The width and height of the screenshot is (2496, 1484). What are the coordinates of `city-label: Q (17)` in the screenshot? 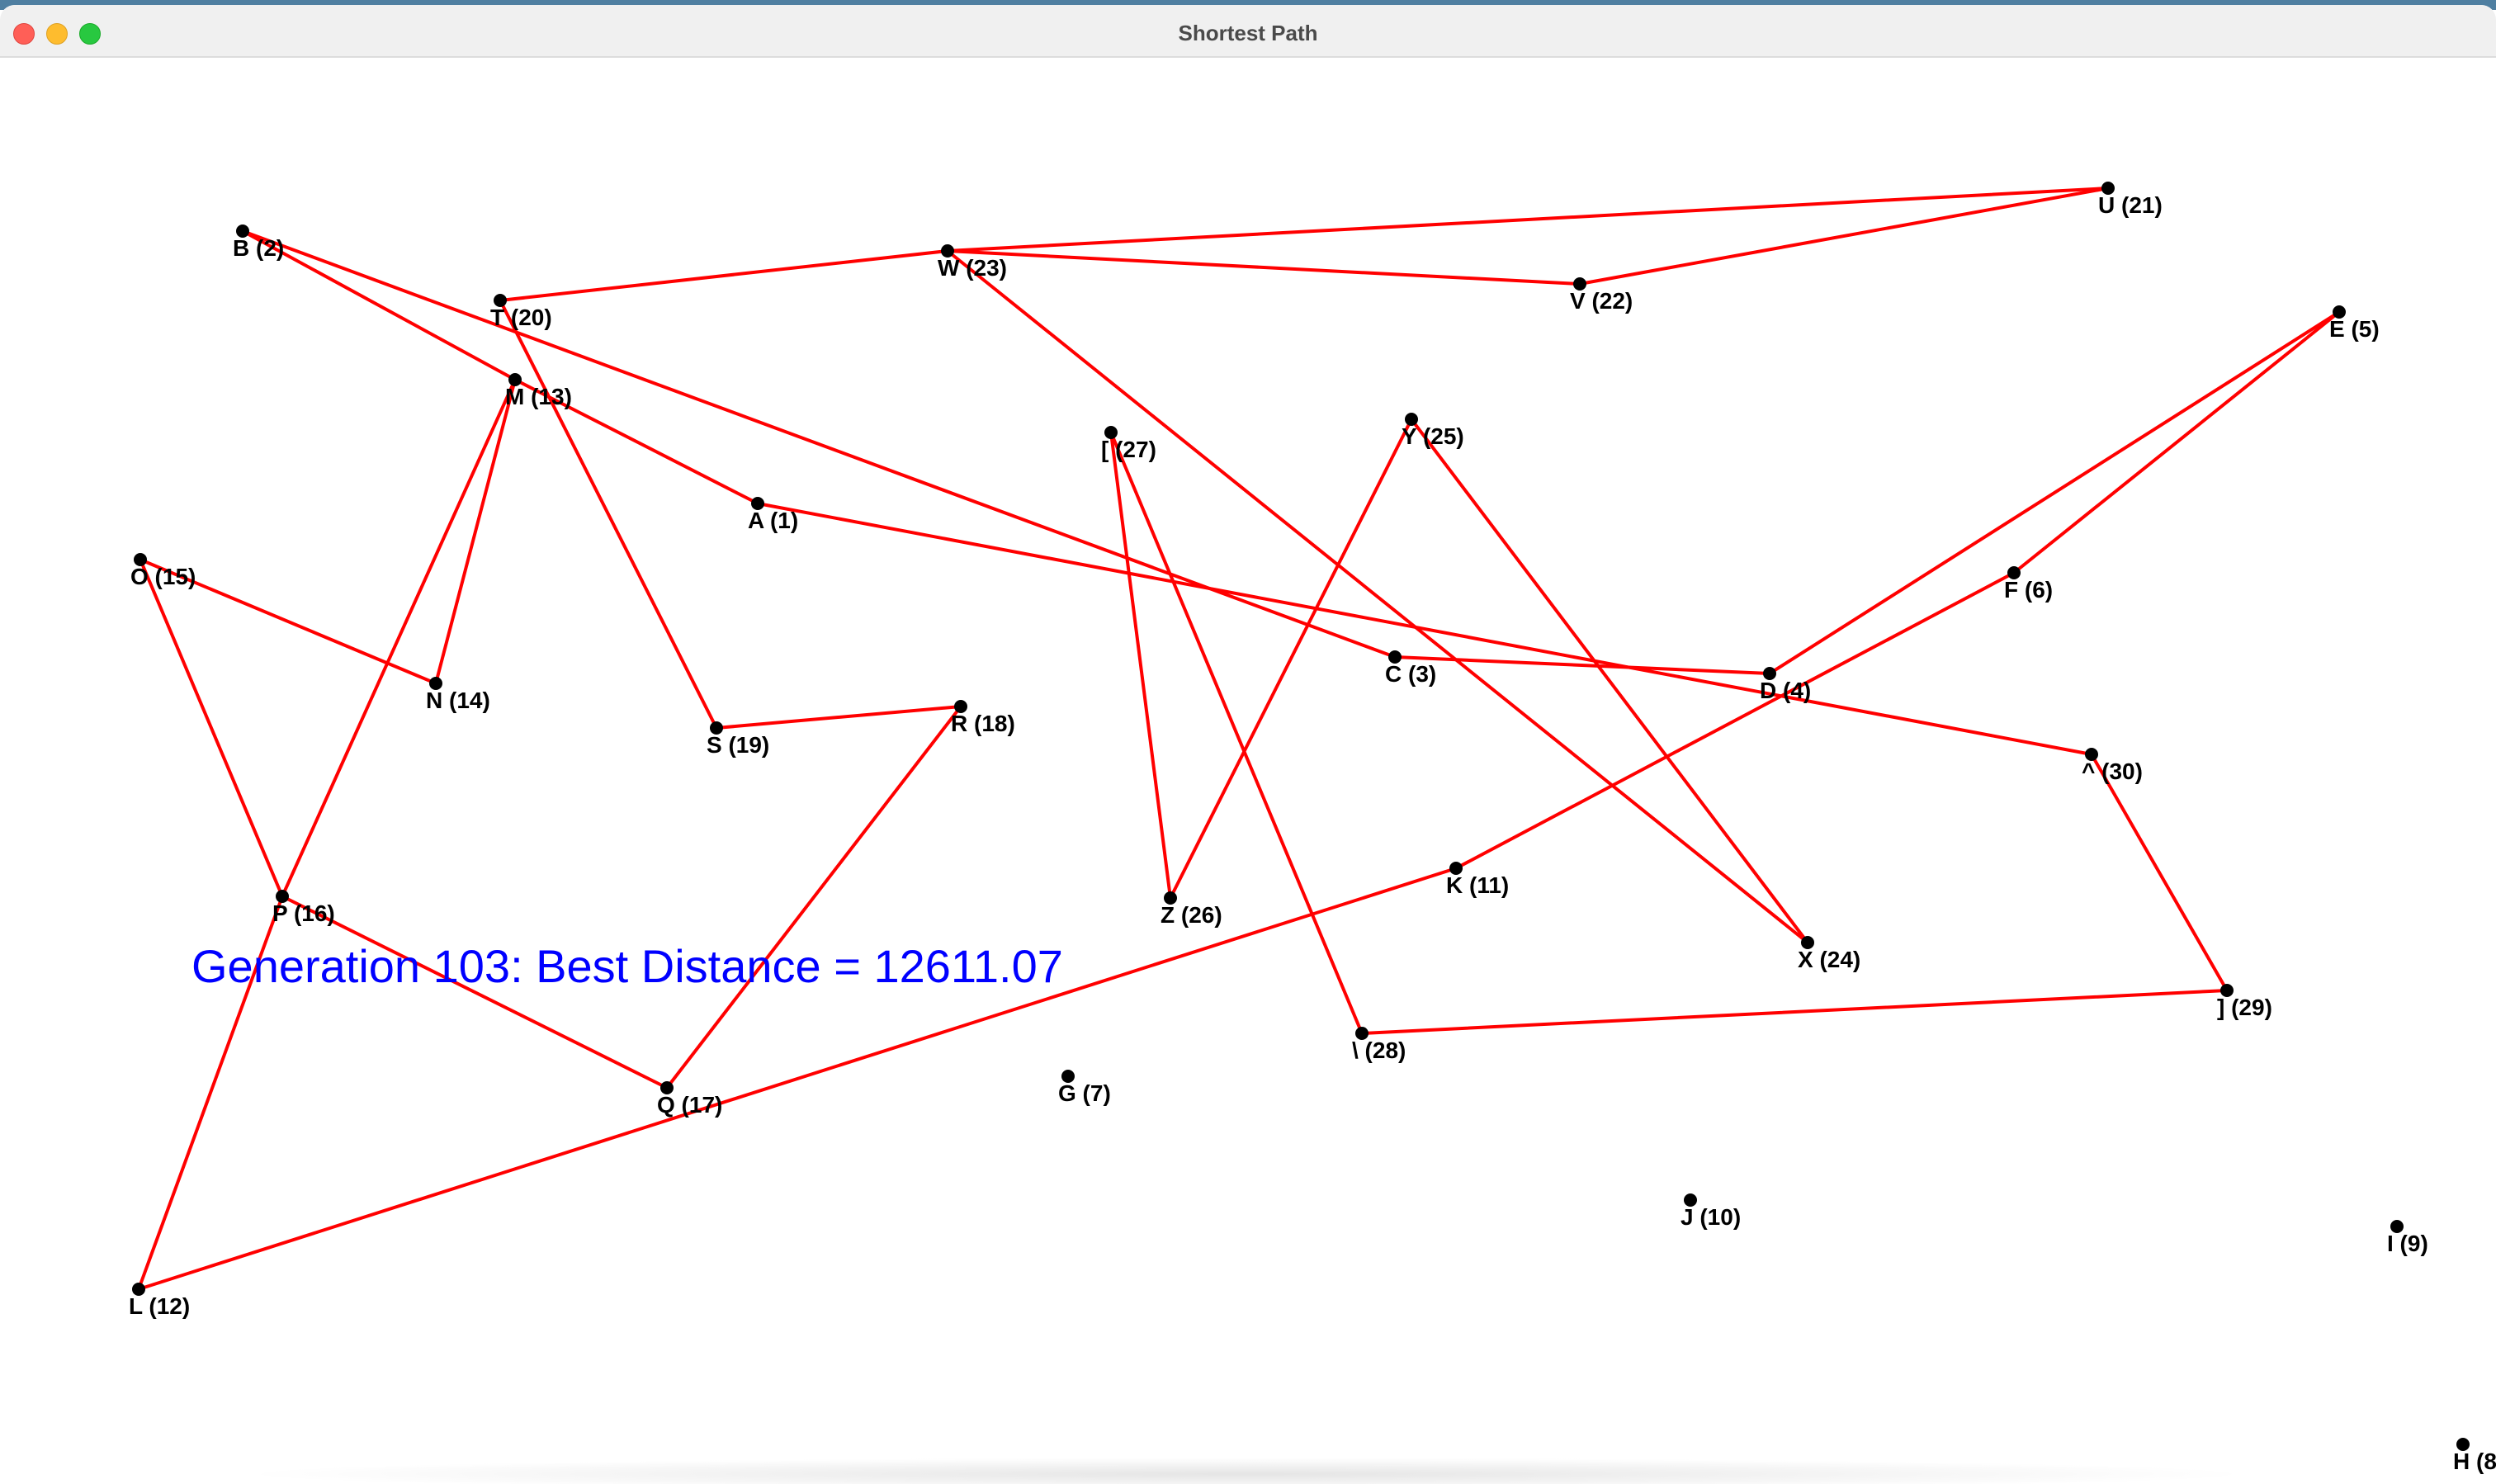 It's located at (689, 1105).